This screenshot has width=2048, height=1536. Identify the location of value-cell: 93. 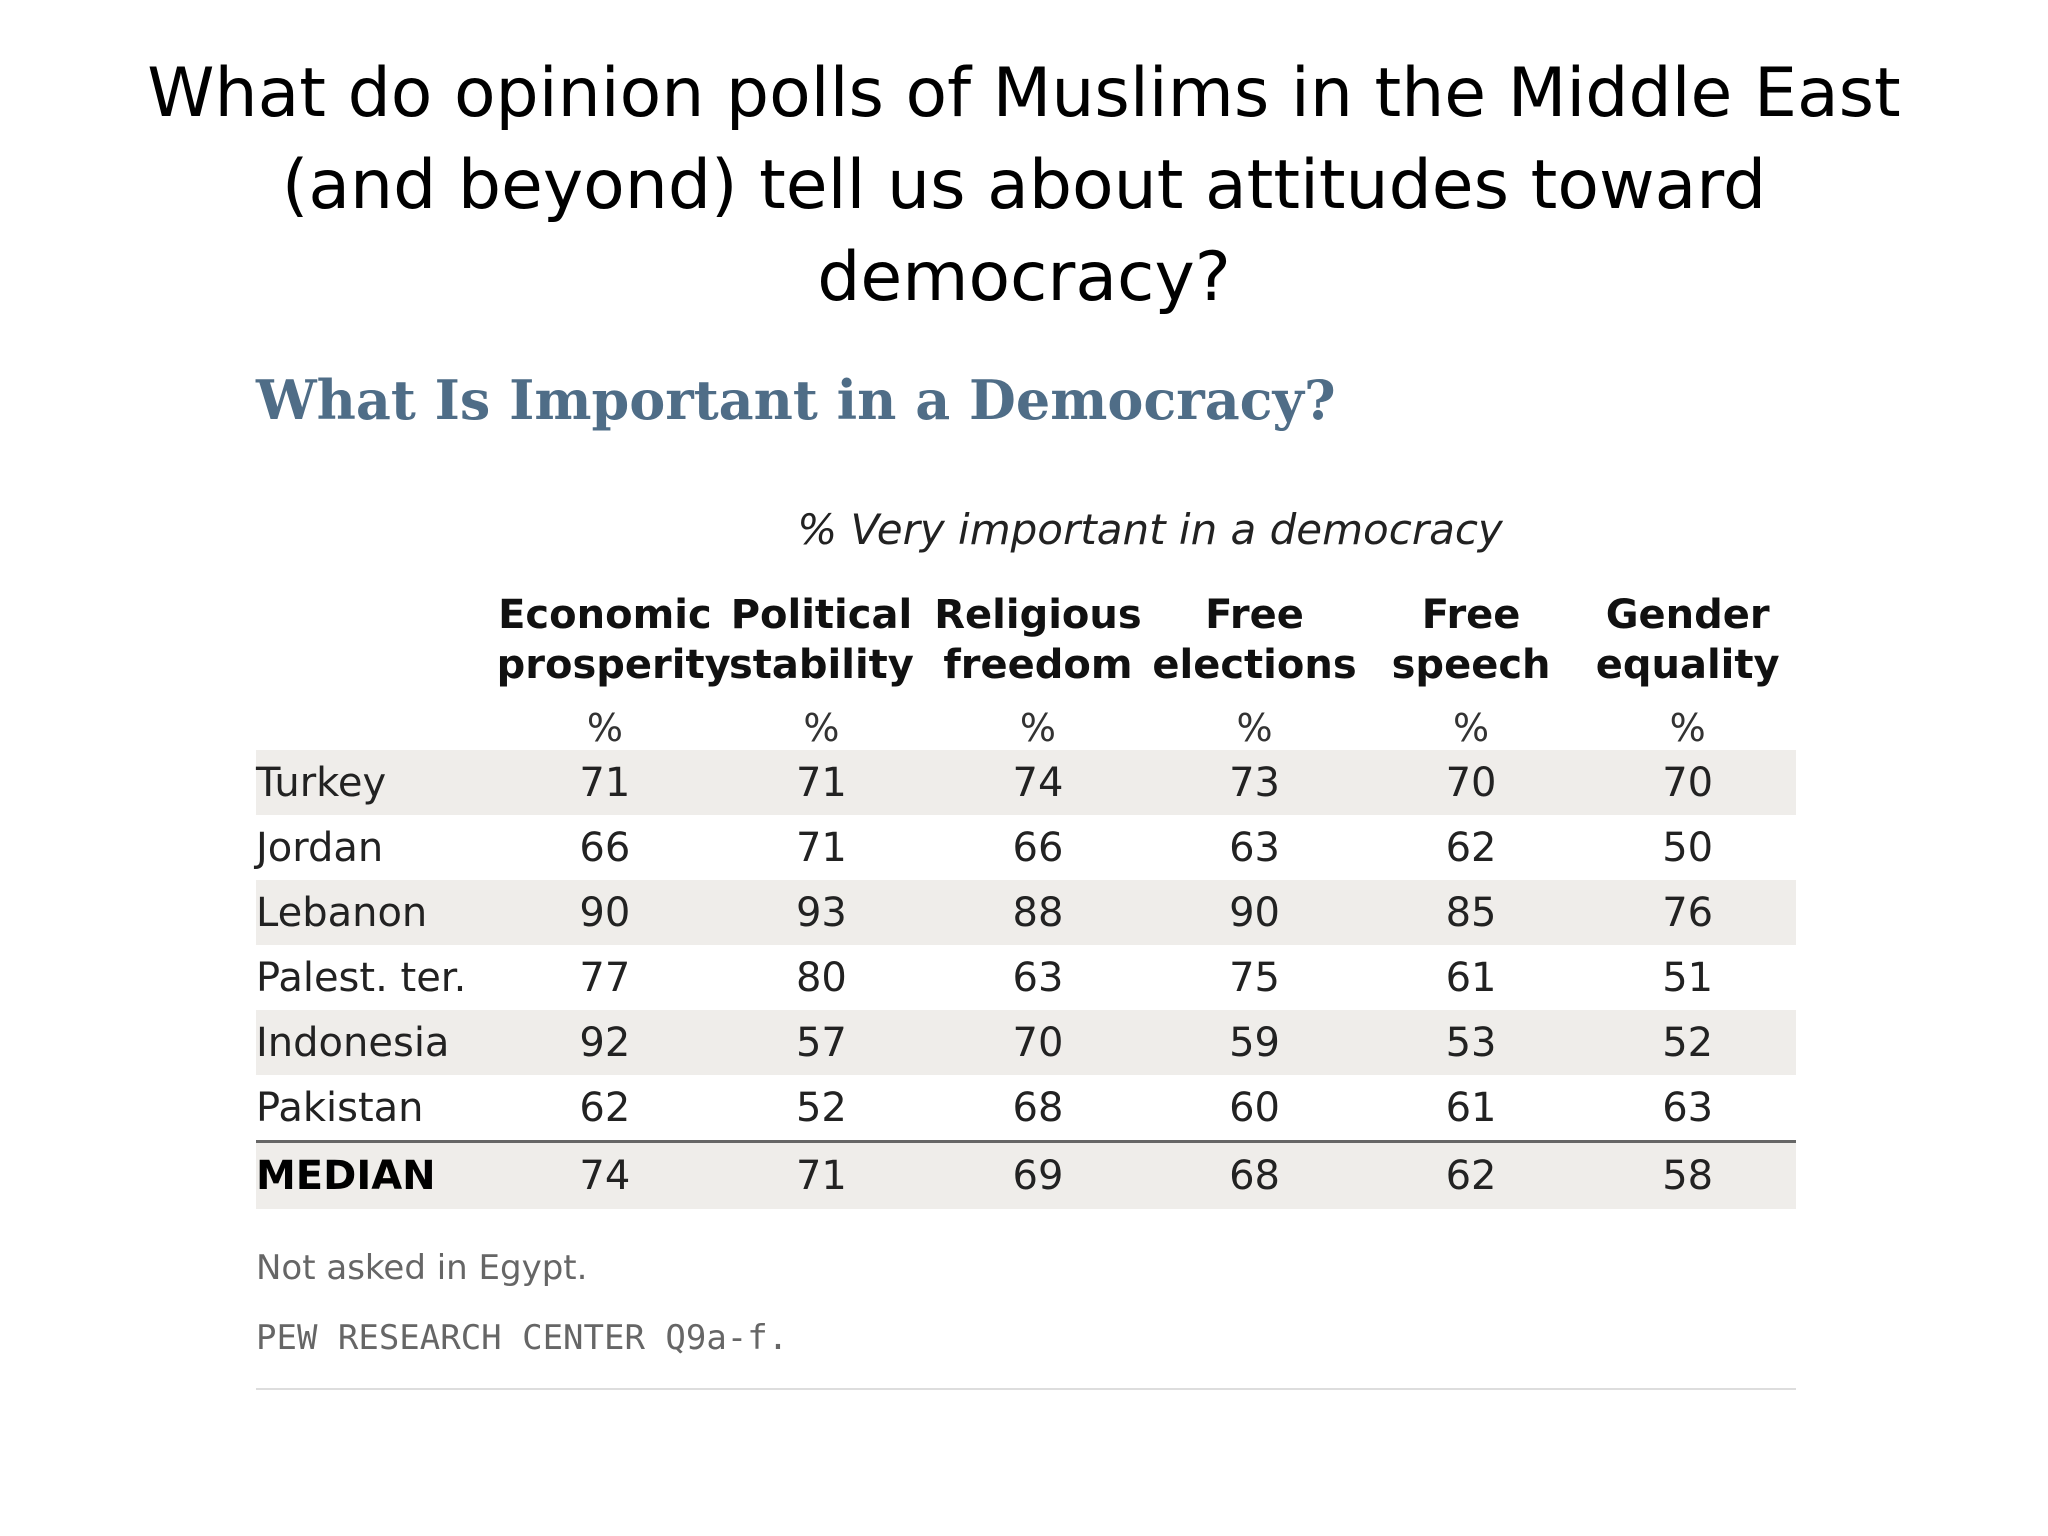
(821, 912).